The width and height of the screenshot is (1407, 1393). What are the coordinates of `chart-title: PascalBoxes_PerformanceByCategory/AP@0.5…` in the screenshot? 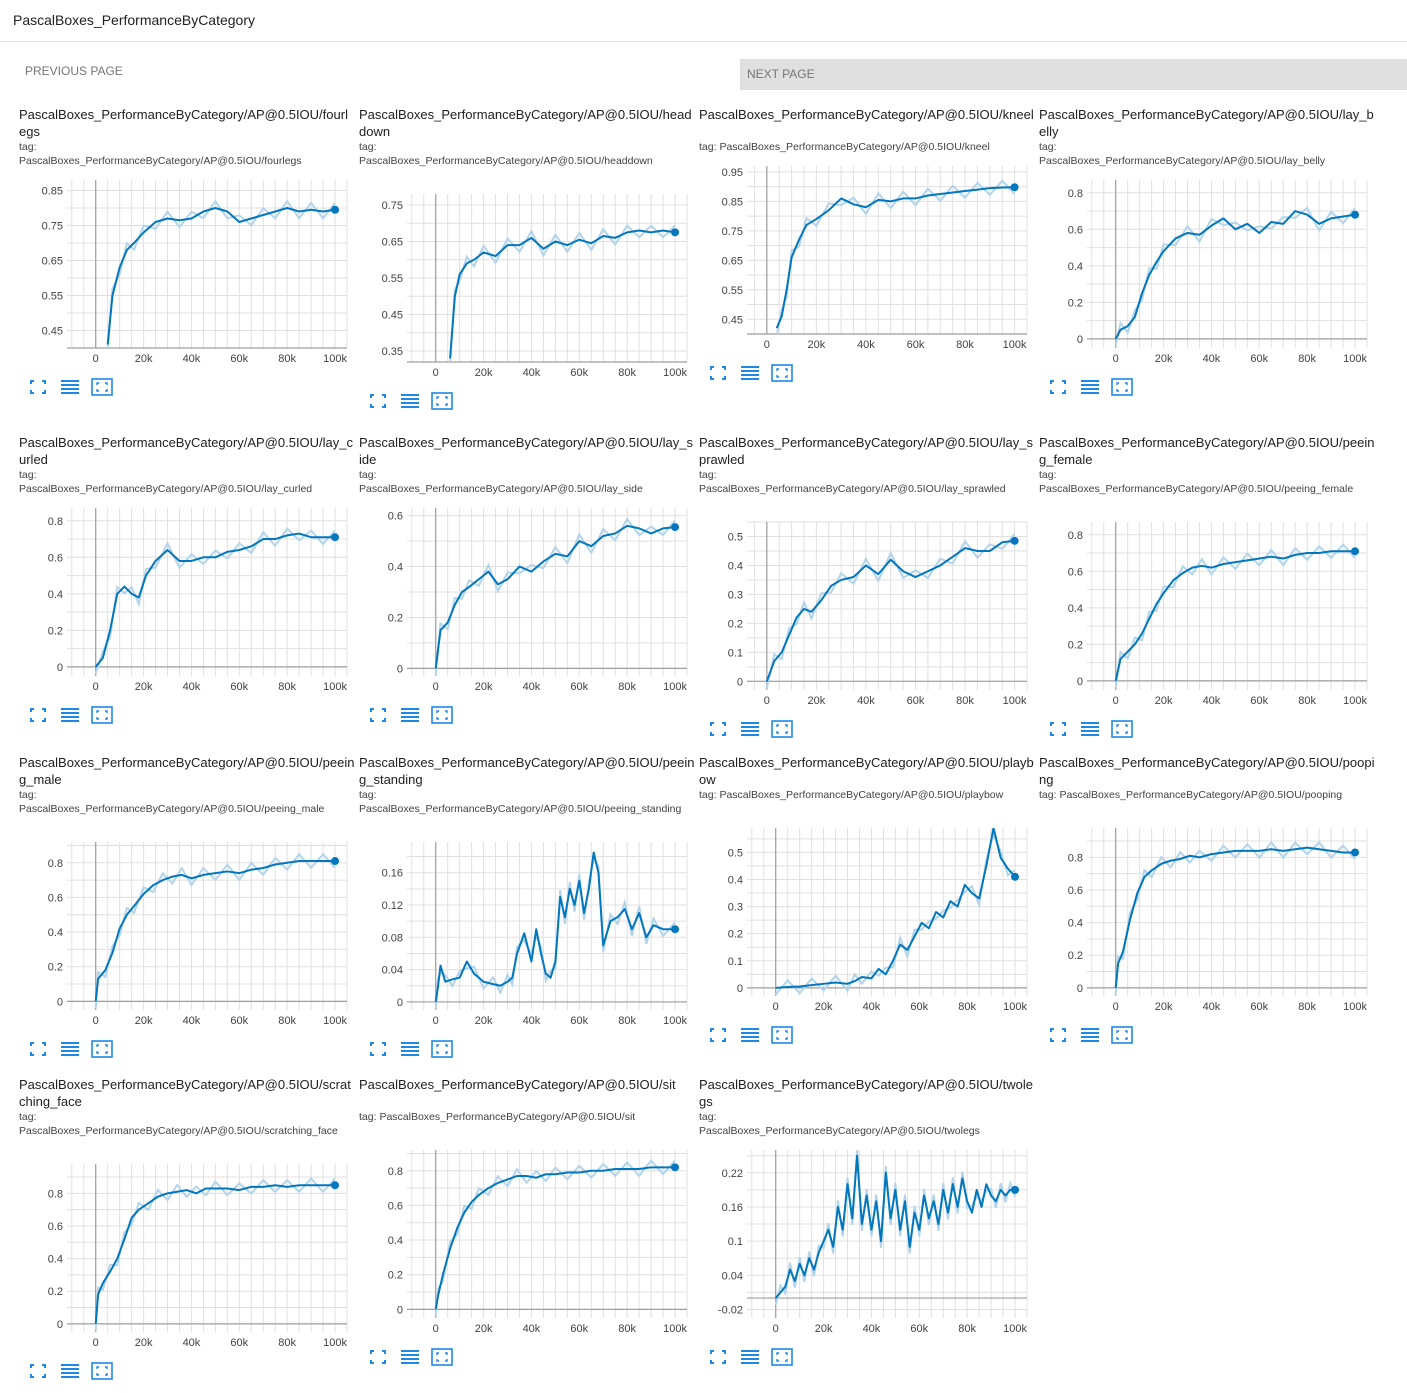 It's located at (185, 1093).